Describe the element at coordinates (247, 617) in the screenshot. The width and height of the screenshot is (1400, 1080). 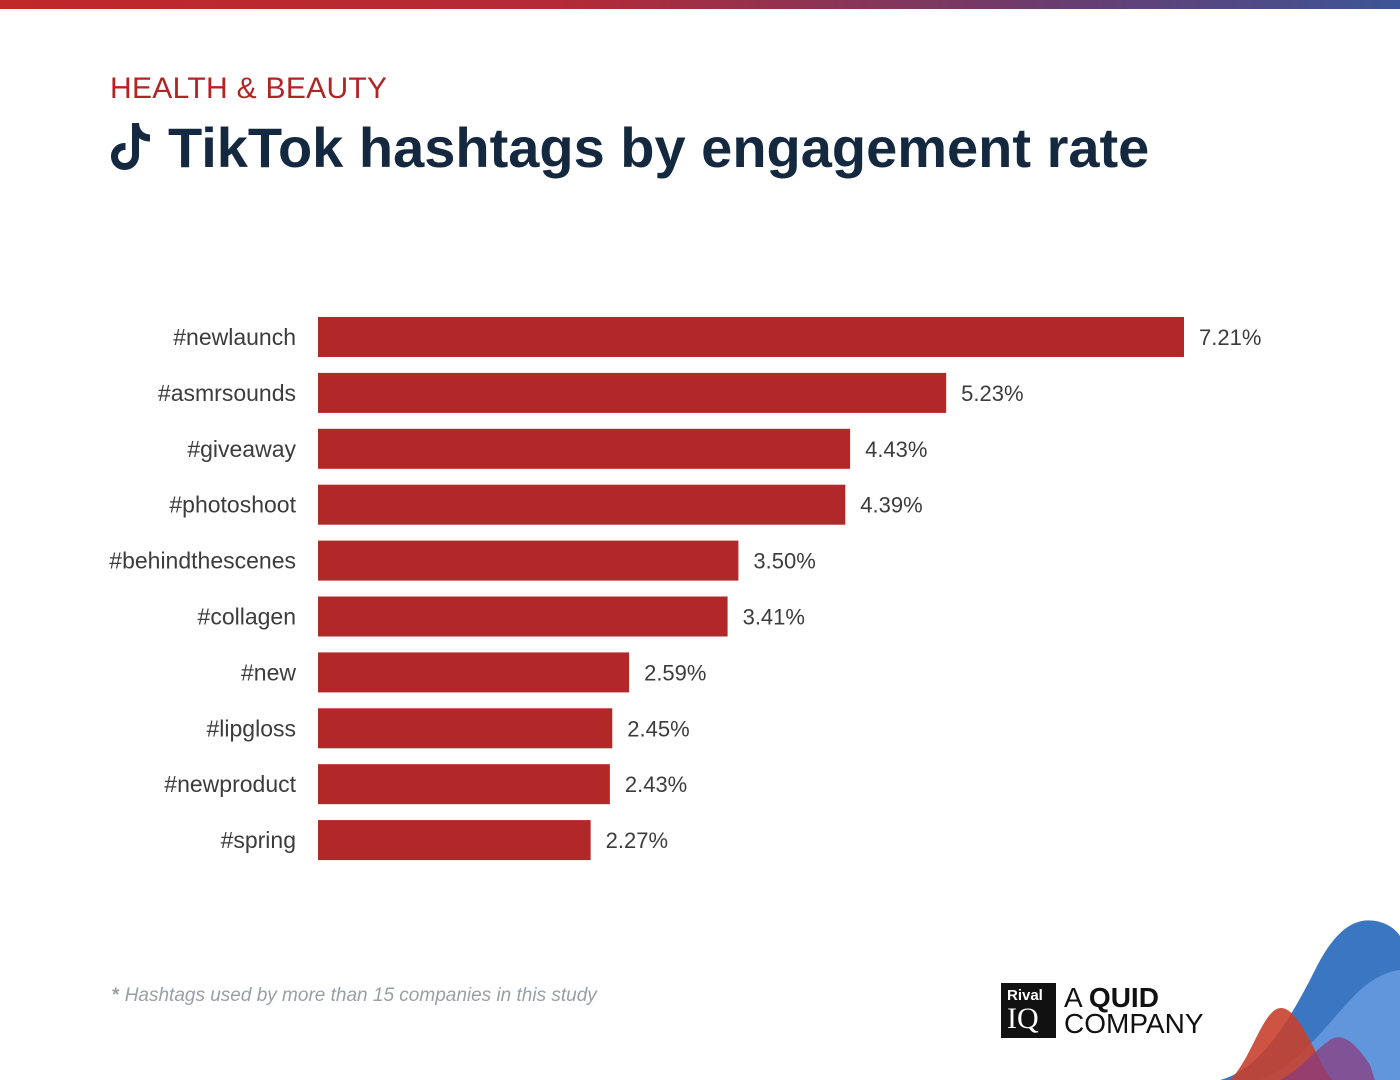
I see `category-label-collagen: #collagen` at that location.